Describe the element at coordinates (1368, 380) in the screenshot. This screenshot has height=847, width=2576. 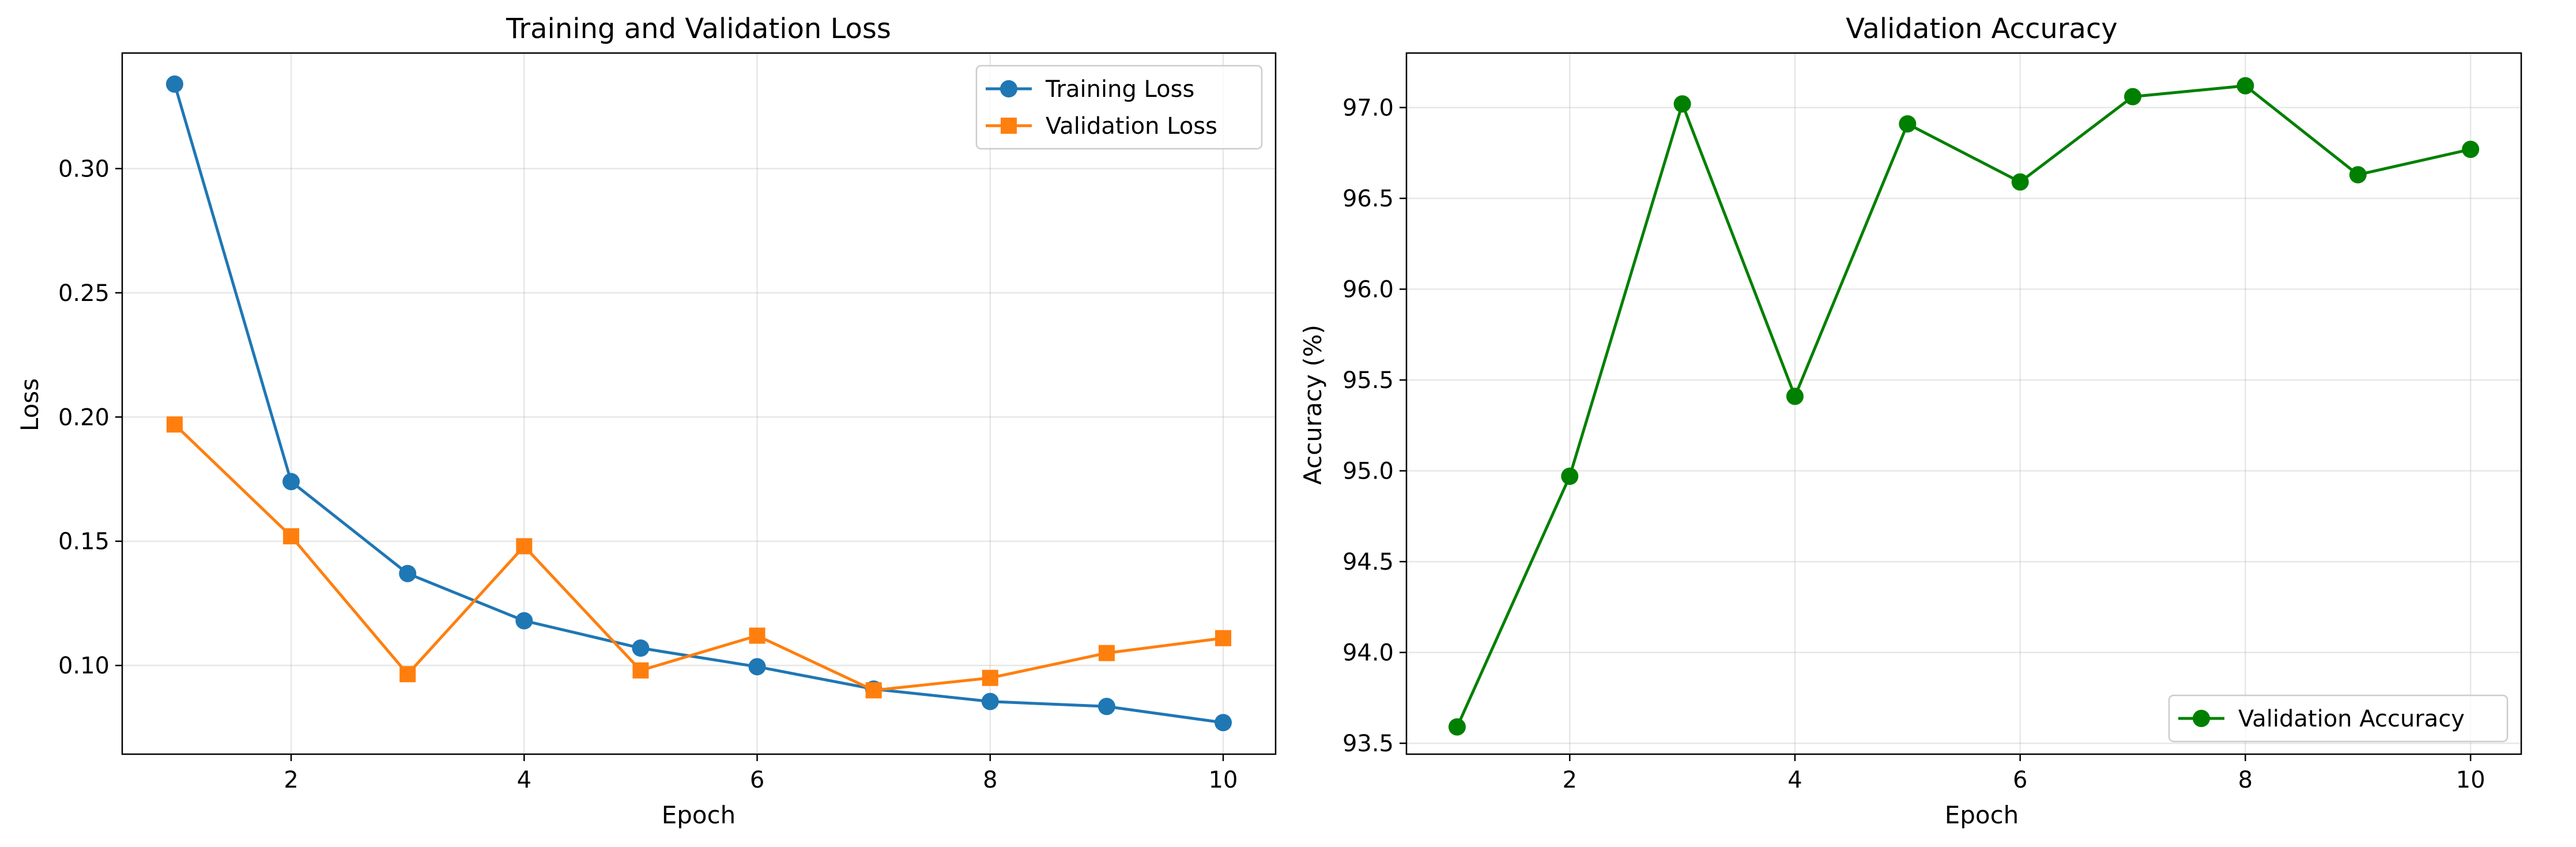
I see `accuracy-y-tick-label: 95.5` at that location.